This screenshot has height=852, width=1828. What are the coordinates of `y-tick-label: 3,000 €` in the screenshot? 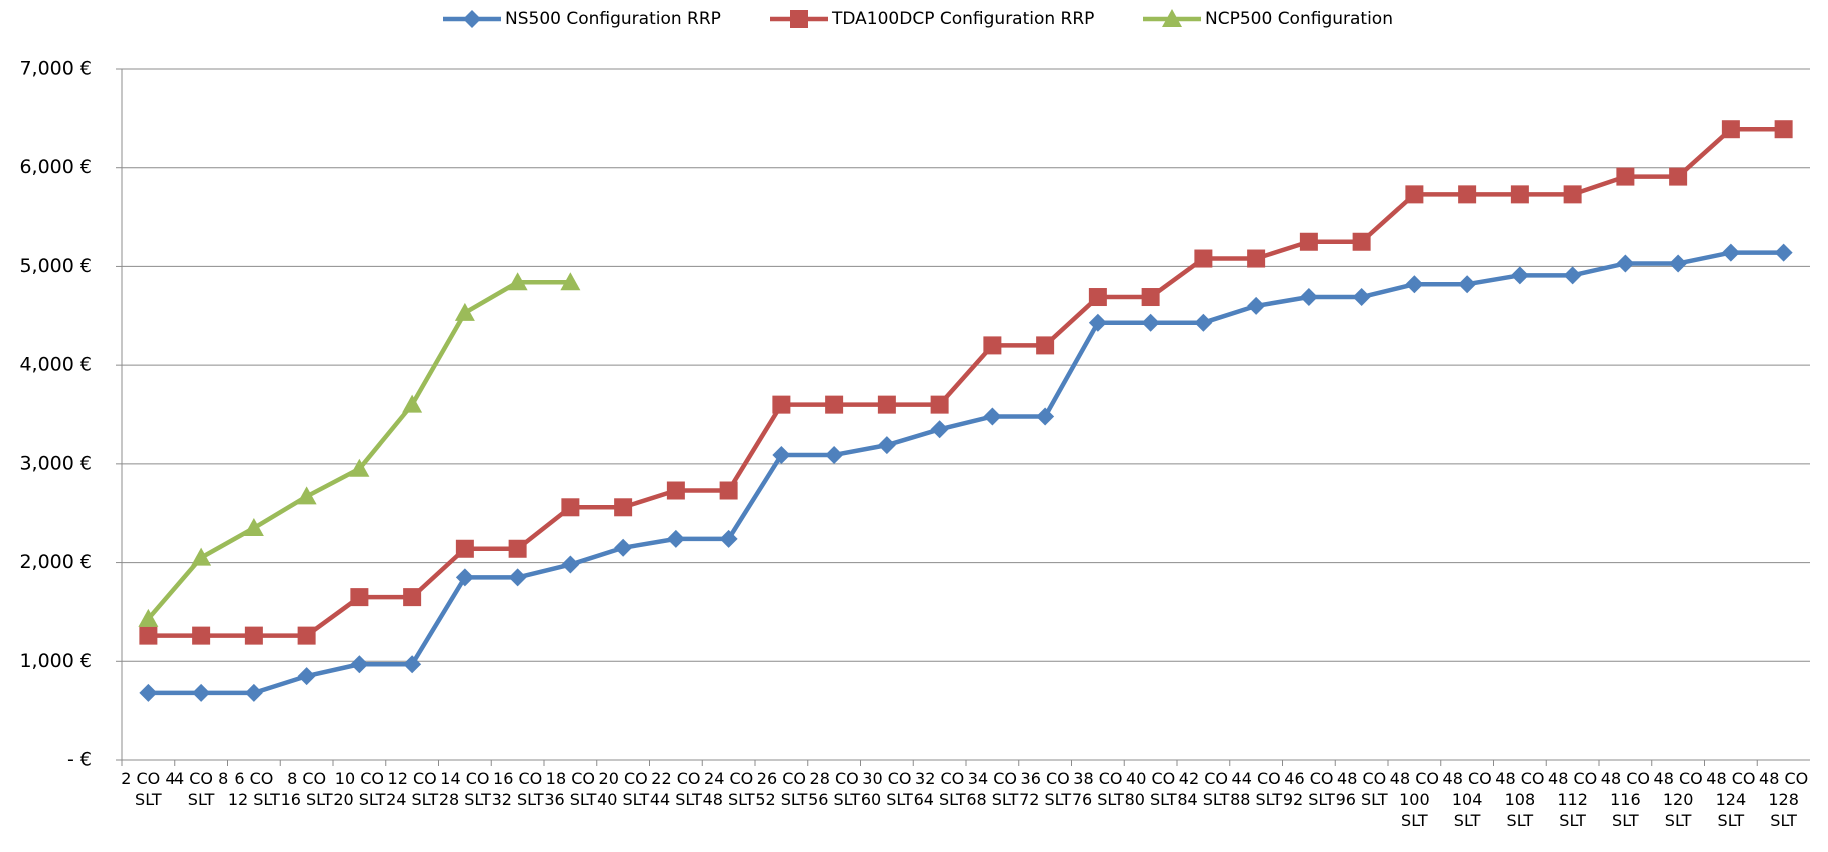 It's located at (55, 463).